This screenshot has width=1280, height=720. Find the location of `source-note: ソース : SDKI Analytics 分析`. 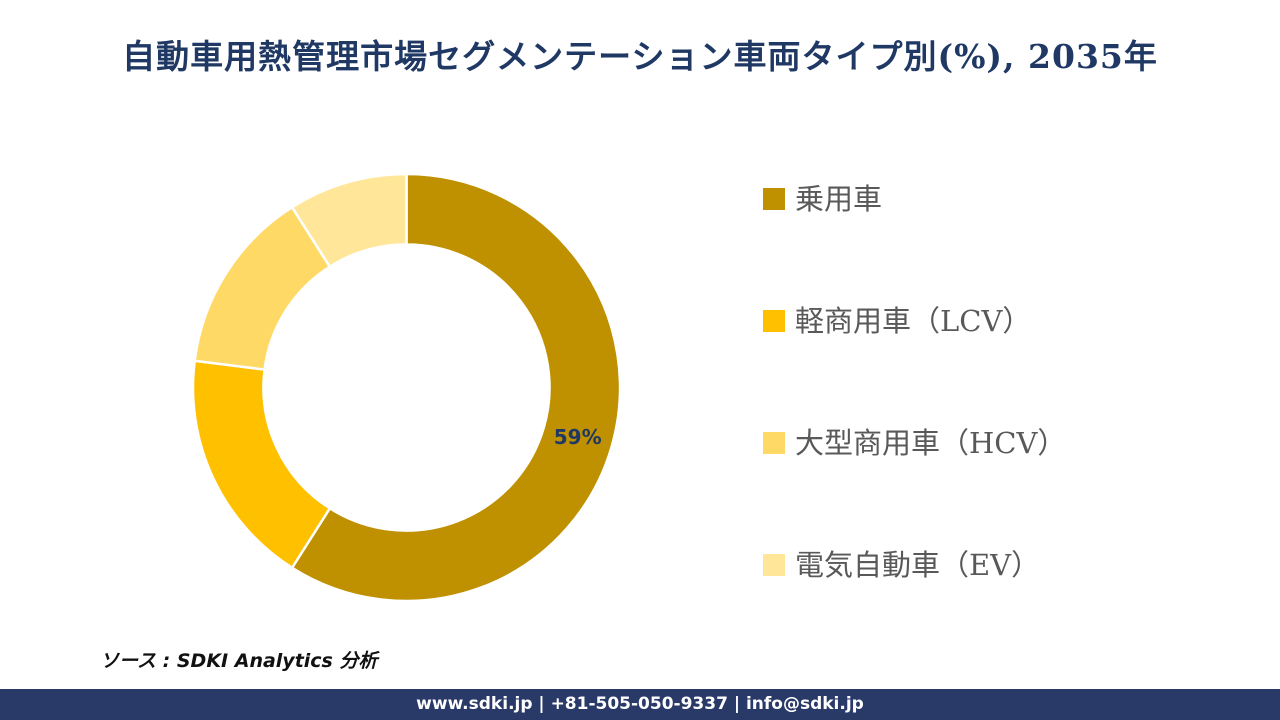

source-note: ソース : SDKI Analytics 分析 is located at coordinates (239, 661).